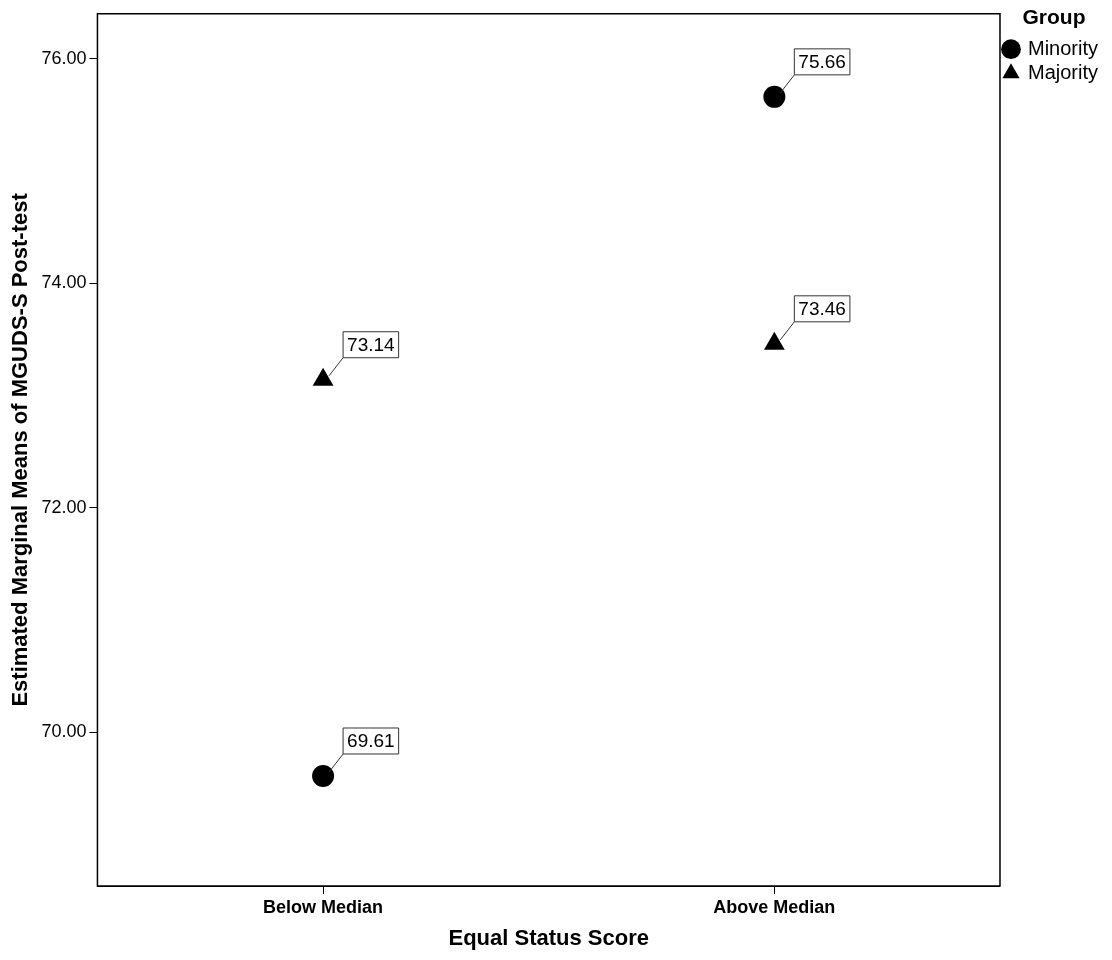 This screenshot has height=960, width=1112. I want to click on x-axis-title: Equal Status Score, so click(548, 937).